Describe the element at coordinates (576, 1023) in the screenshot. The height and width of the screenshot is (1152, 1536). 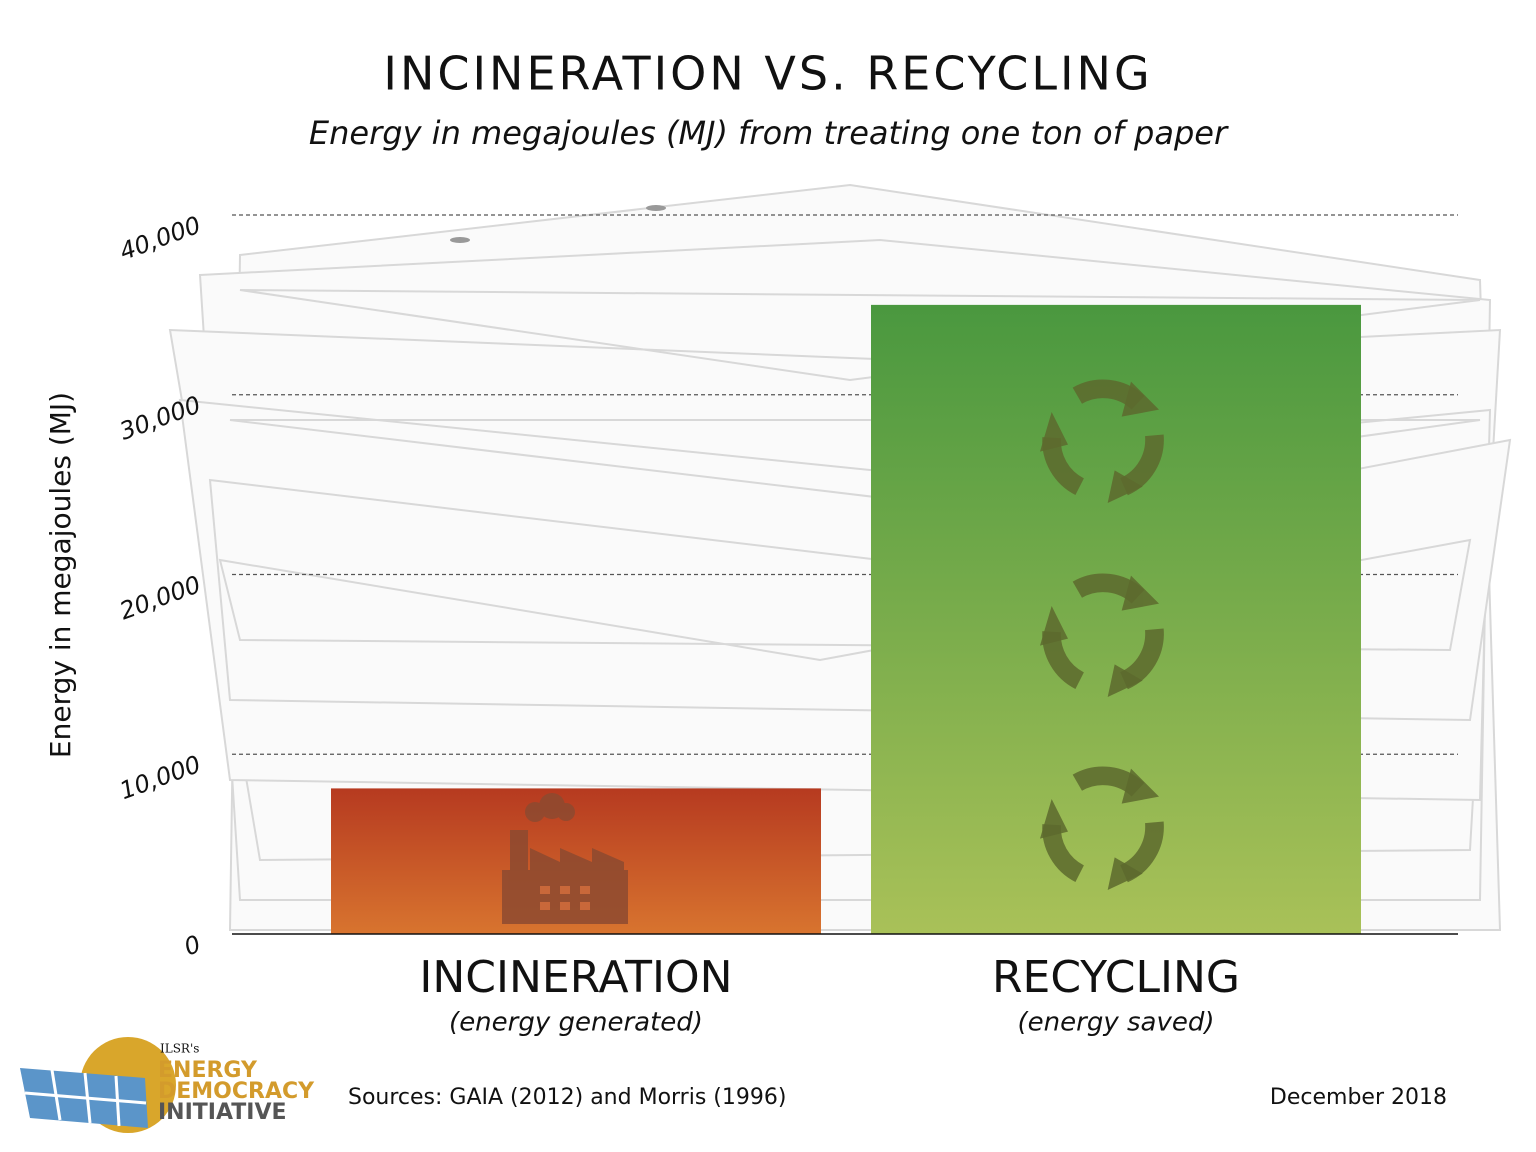
I see `x-tick-note: (energy generated)` at that location.